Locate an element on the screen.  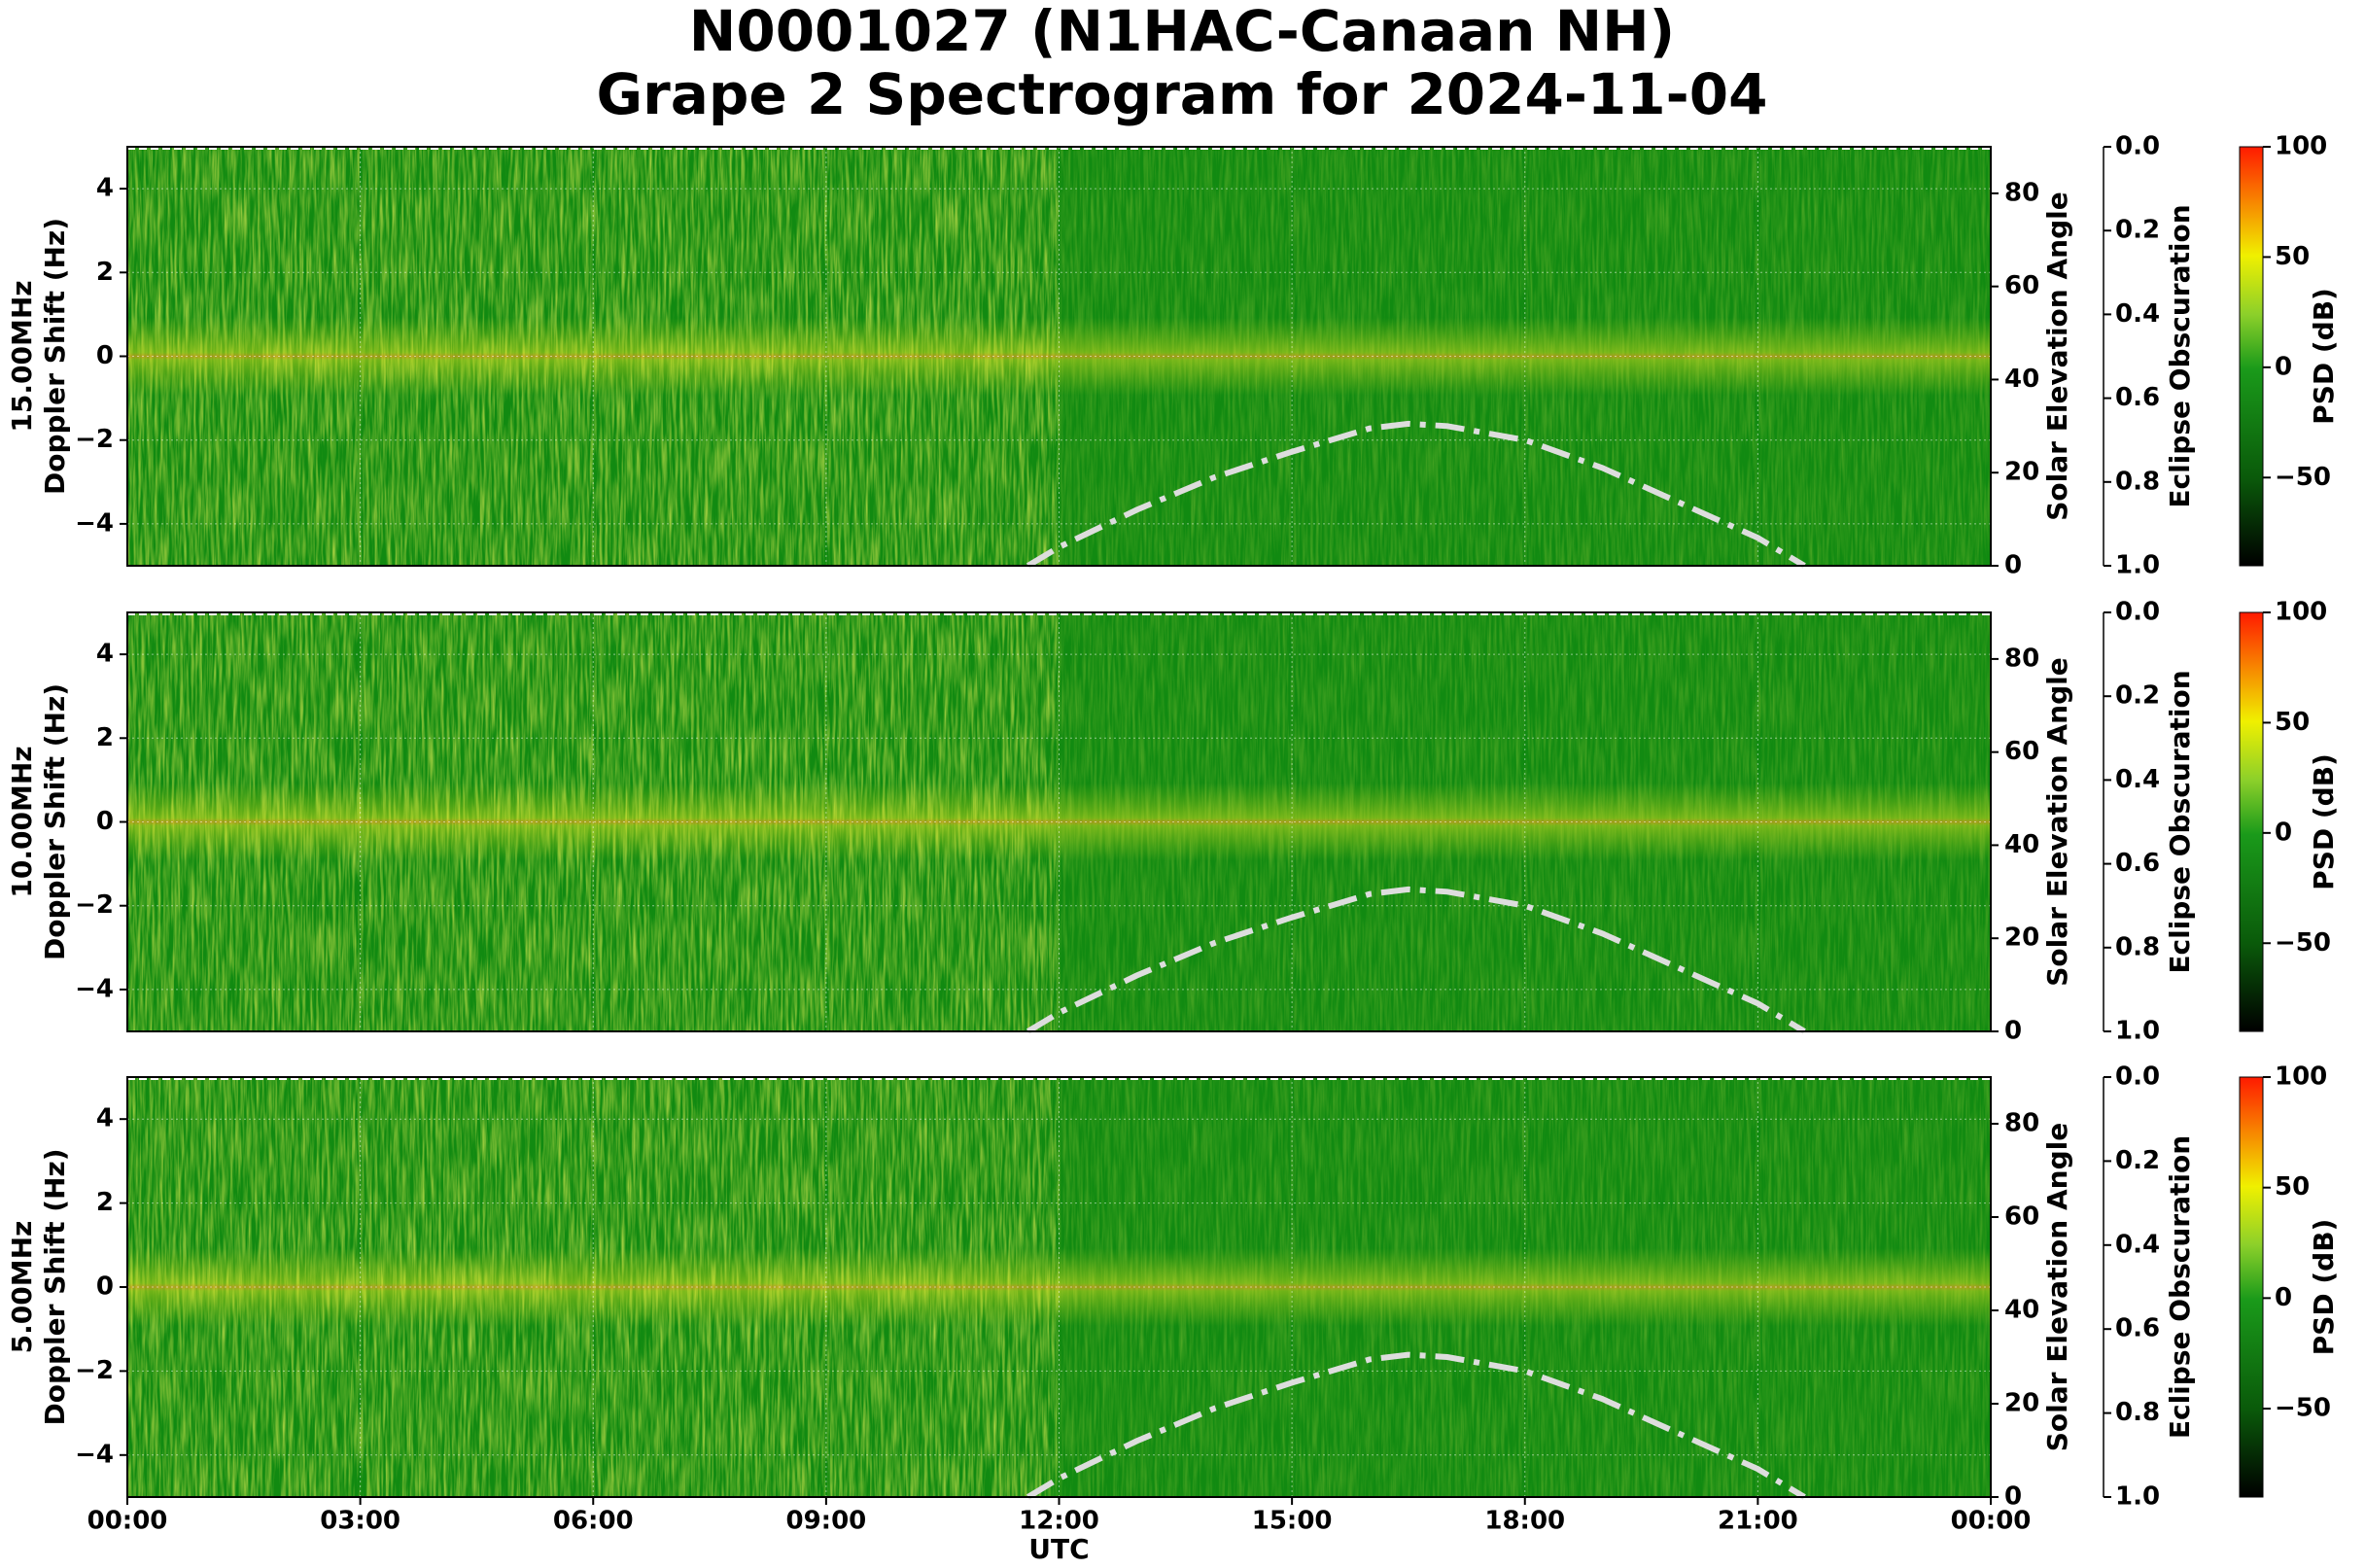
x-tick-label: 18:00 is located at coordinates (1524, 1521).